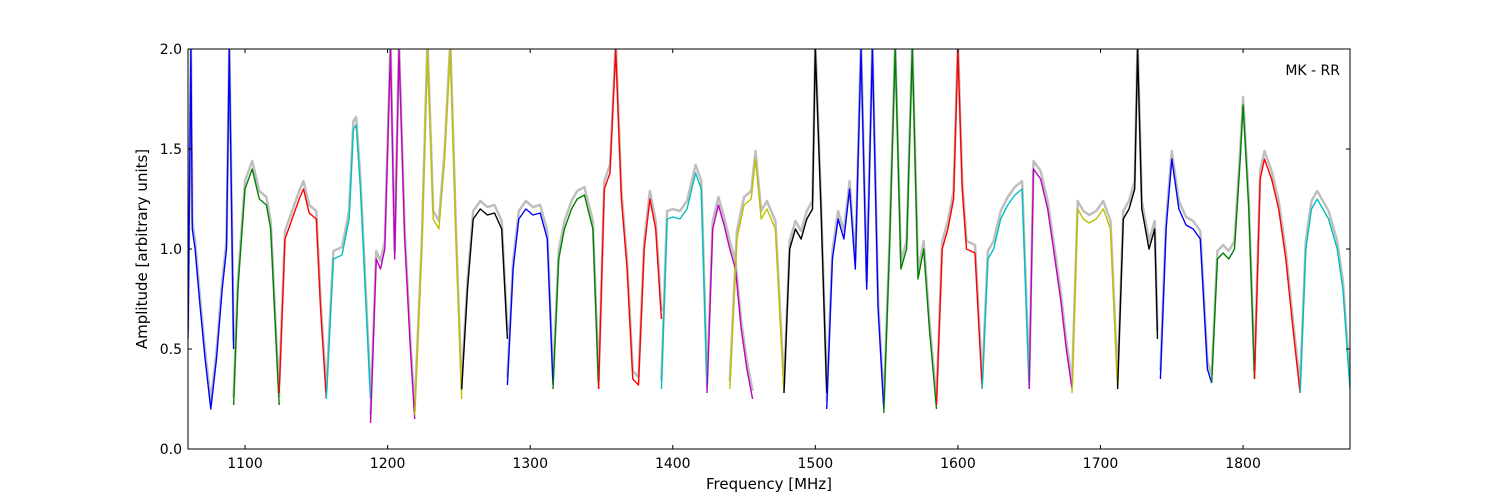 This screenshot has width=1500, height=500. Describe the element at coordinates (958, 464) in the screenshot. I see `x-tick-label: 1600` at that location.